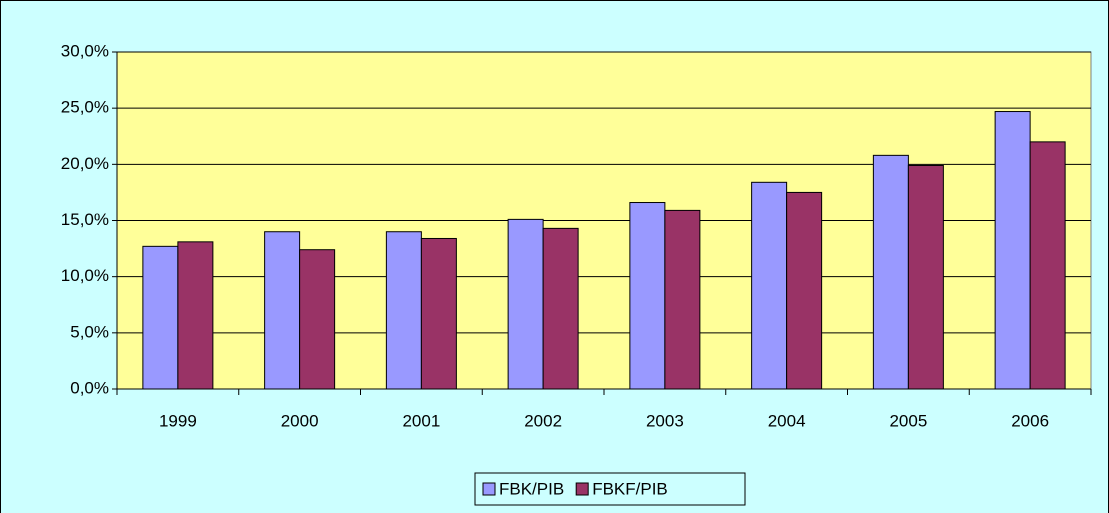 The width and height of the screenshot is (1109, 513). What do you see at coordinates (665, 420) in the screenshot?
I see `x-tick-label: 2003` at bounding box center [665, 420].